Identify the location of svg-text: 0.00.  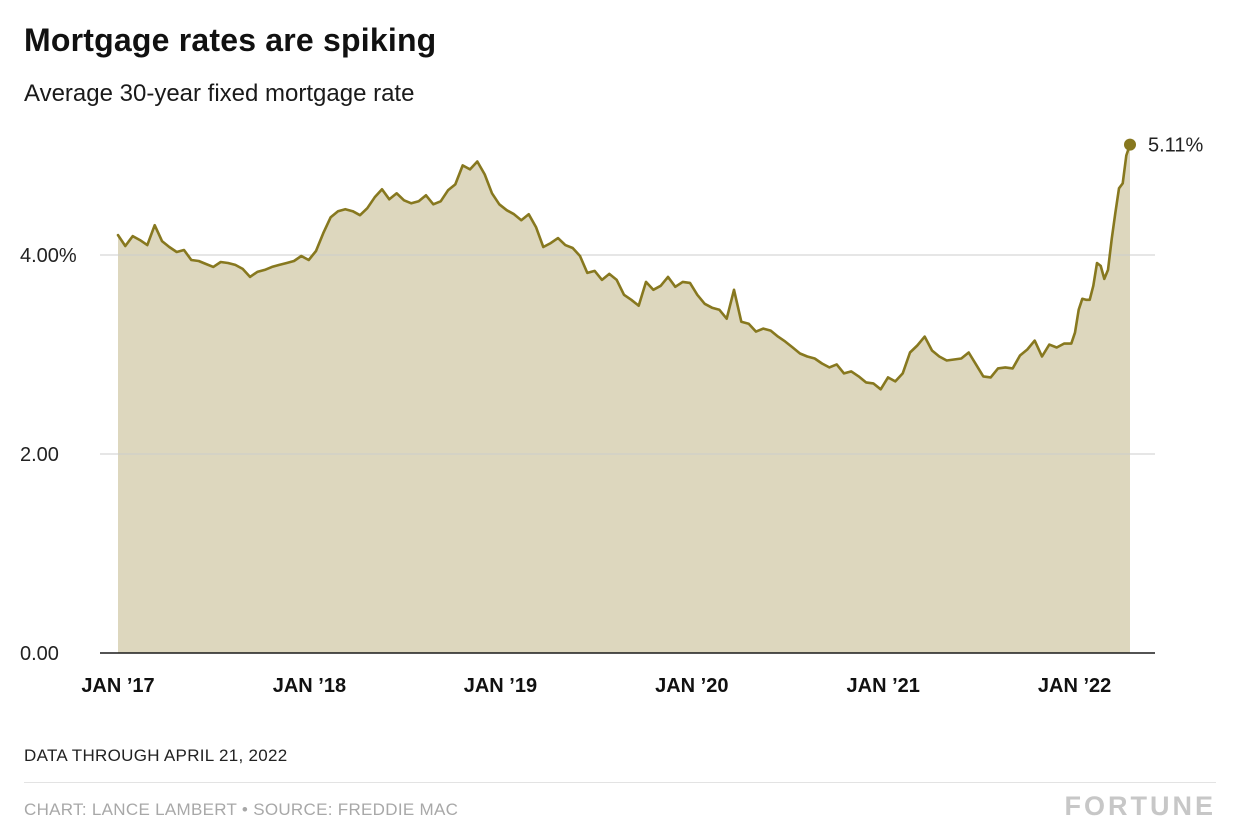
(39, 654).